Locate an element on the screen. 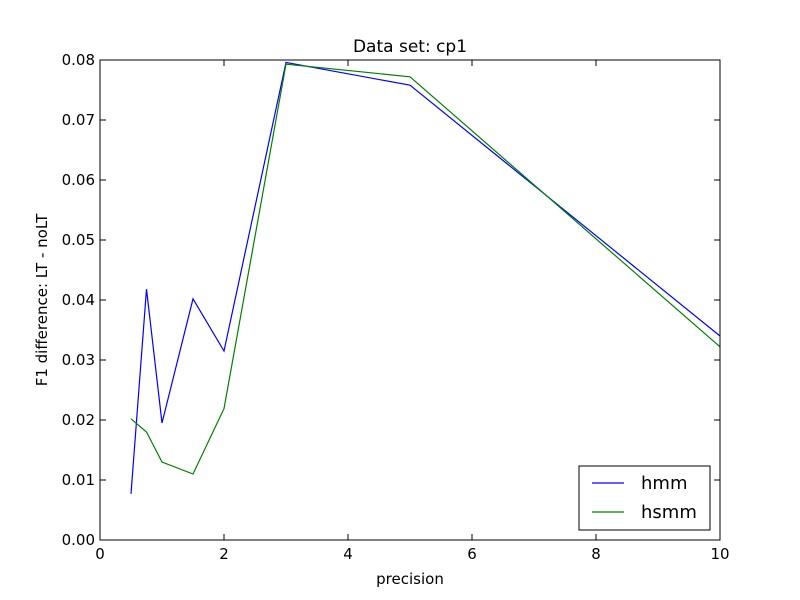 The image size is (800, 600). legend-label-hsmm: hsmm is located at coordinates (669, 512).